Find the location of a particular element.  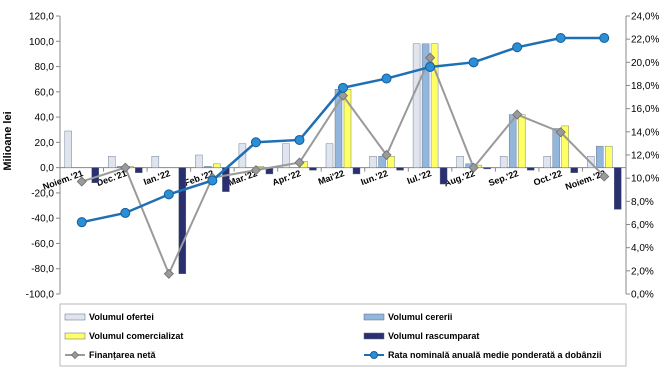

y2-tick-label: 6,0% is located at coordinates (642, 225).